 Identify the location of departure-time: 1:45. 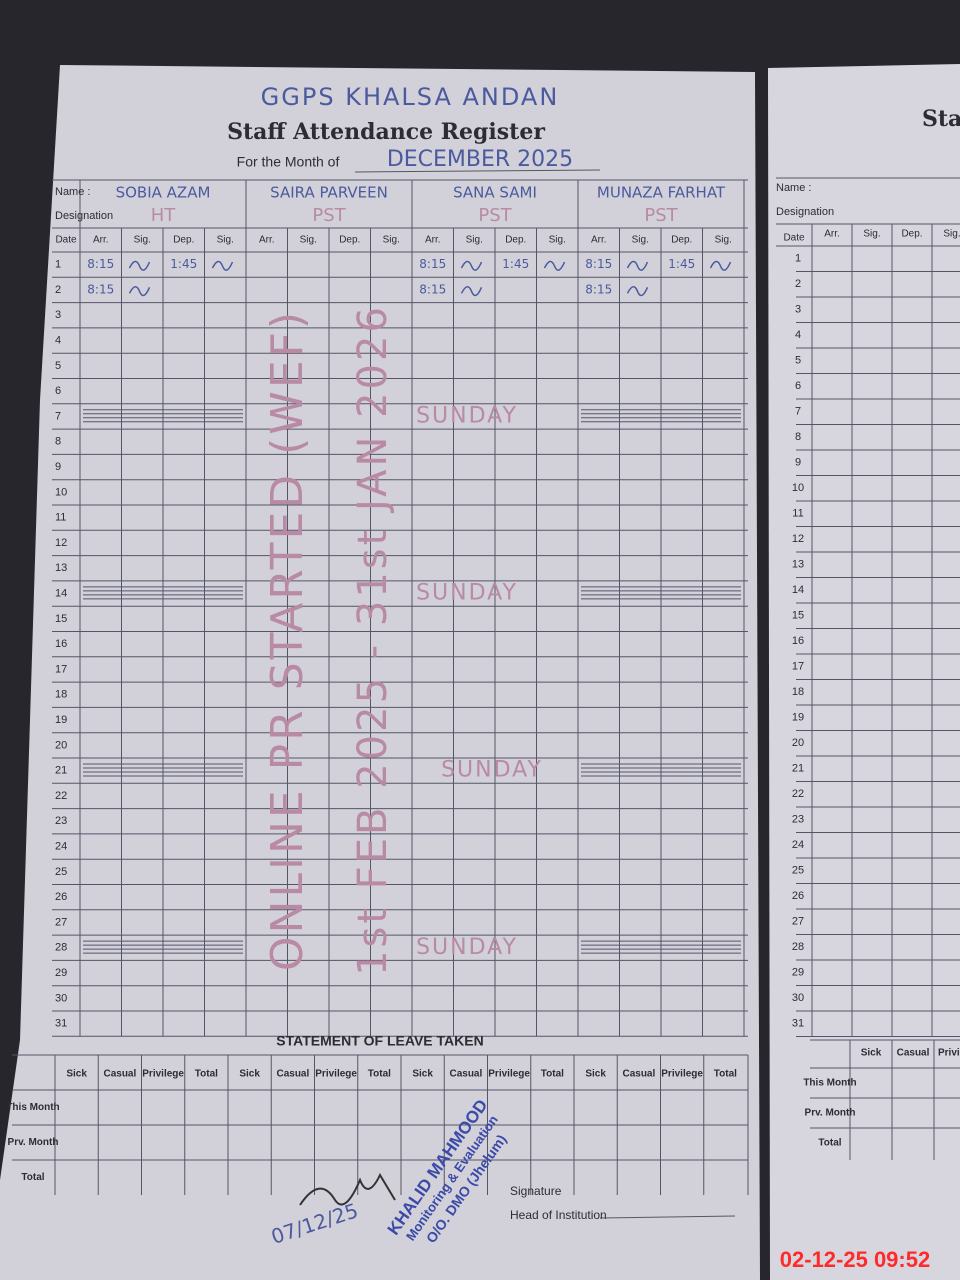
(515, 264).